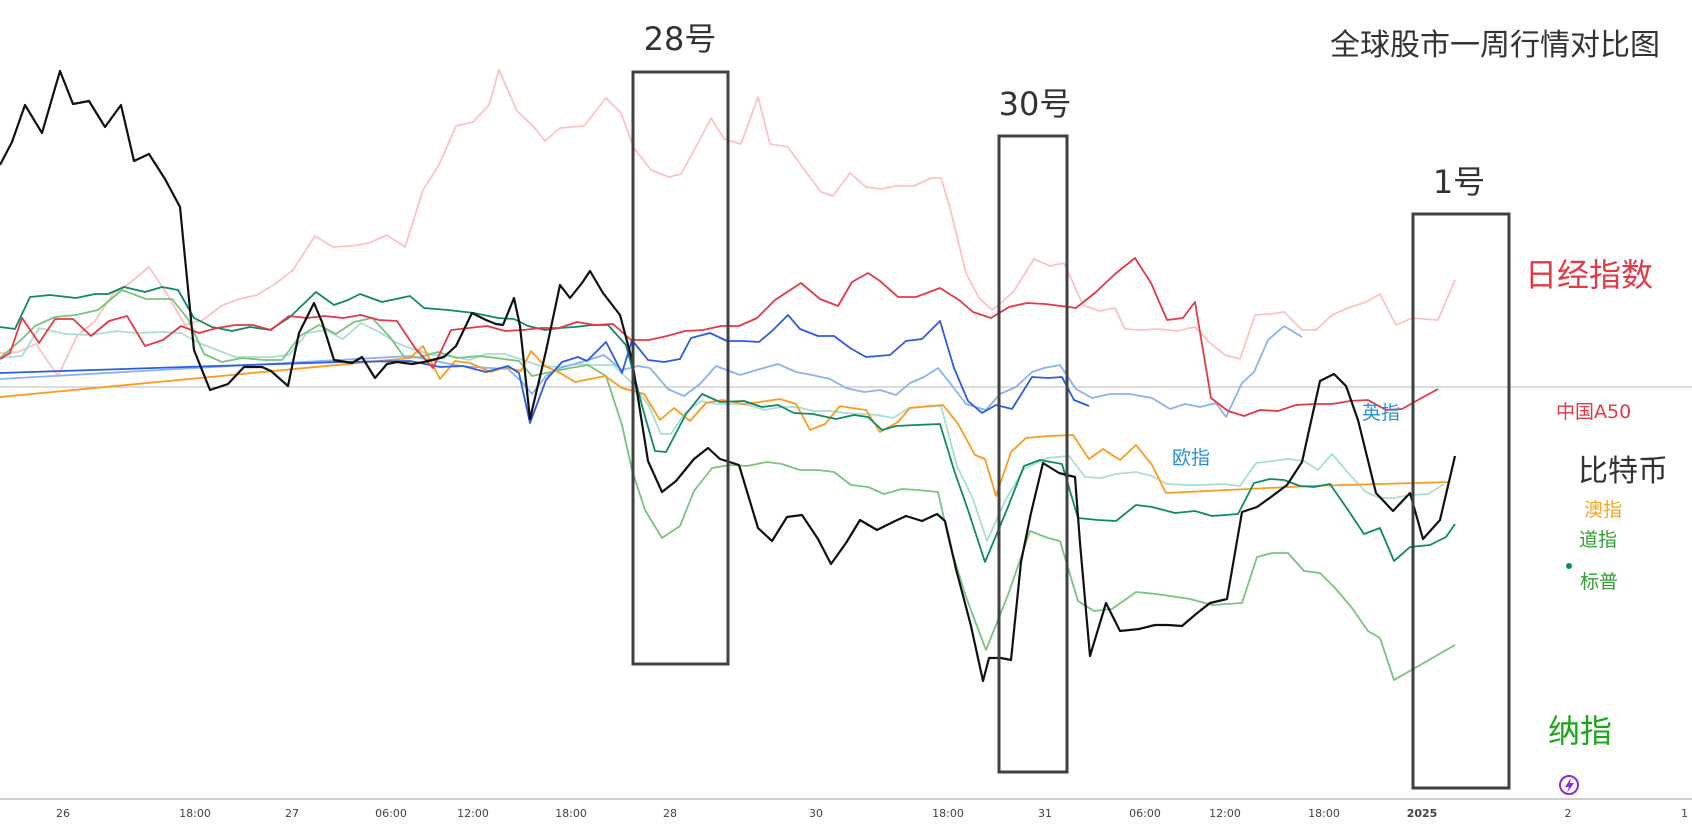 This screenshot has height=824, width=1692. Describe the element at coordinates (63, 813) in the screenshot. I see `x-tick-label: 26` at that location.